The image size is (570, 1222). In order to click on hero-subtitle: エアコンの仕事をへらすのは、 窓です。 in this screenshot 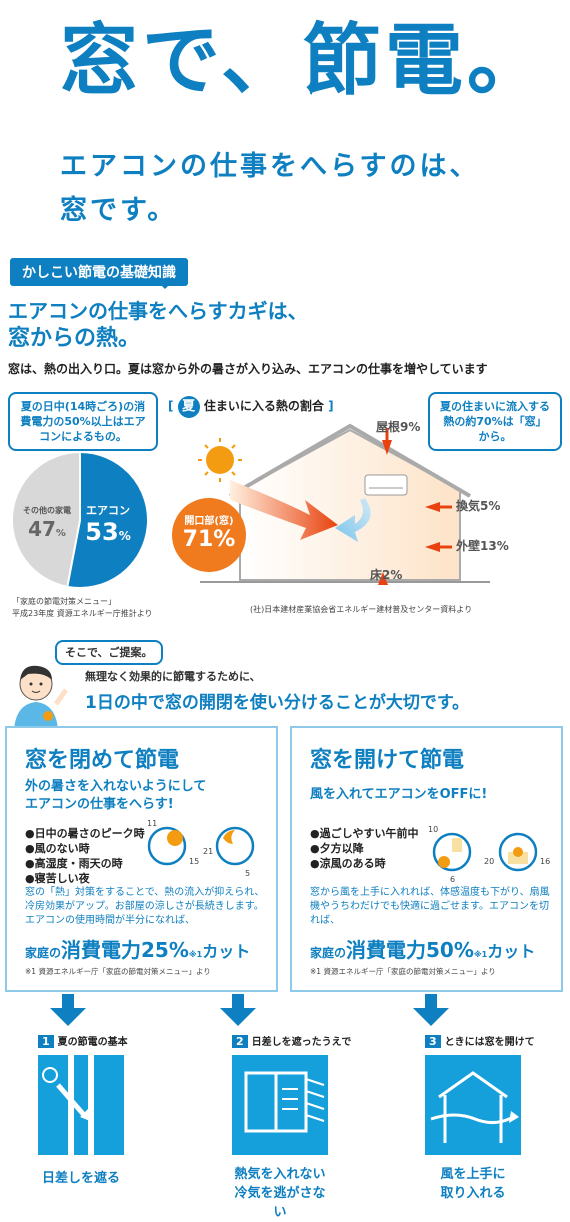, I will do `click(269, 189)`.